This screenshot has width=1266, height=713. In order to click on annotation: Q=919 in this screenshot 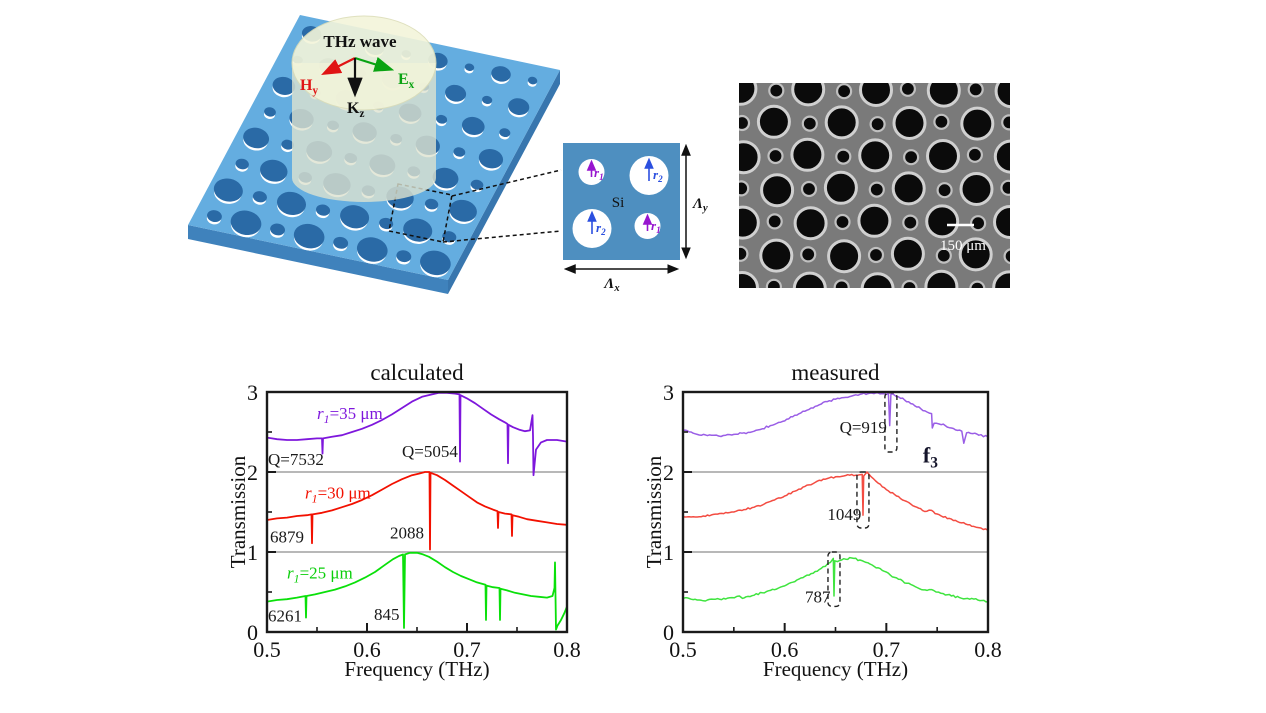, I will do `click(863, 427)`.